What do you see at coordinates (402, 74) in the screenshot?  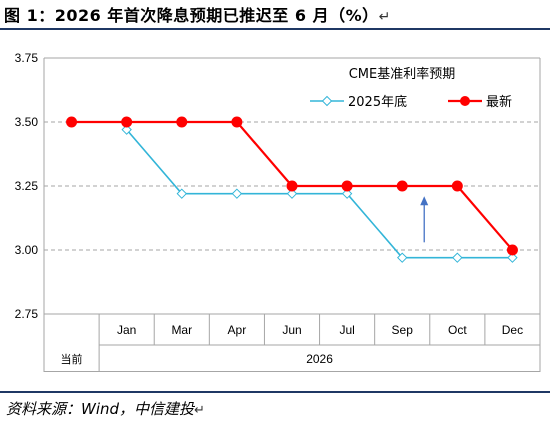 I see `chart-title: CME基准利率预期` at bounding box center [402, 74].